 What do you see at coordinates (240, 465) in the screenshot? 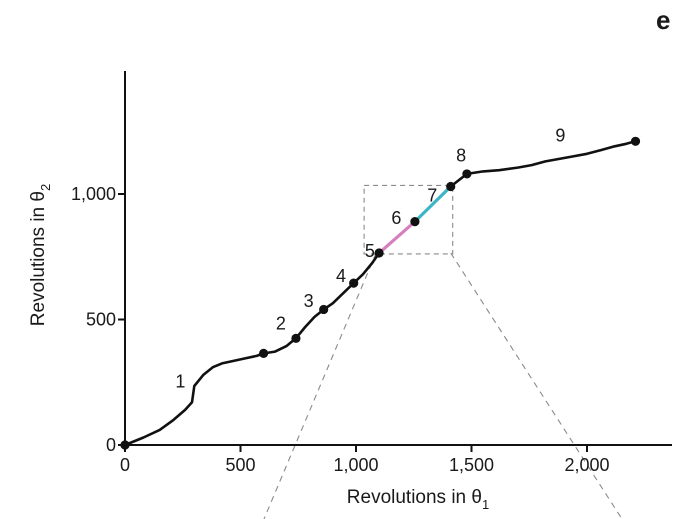
I see `x-tick-label: 500` at bounding box center [240, 465].